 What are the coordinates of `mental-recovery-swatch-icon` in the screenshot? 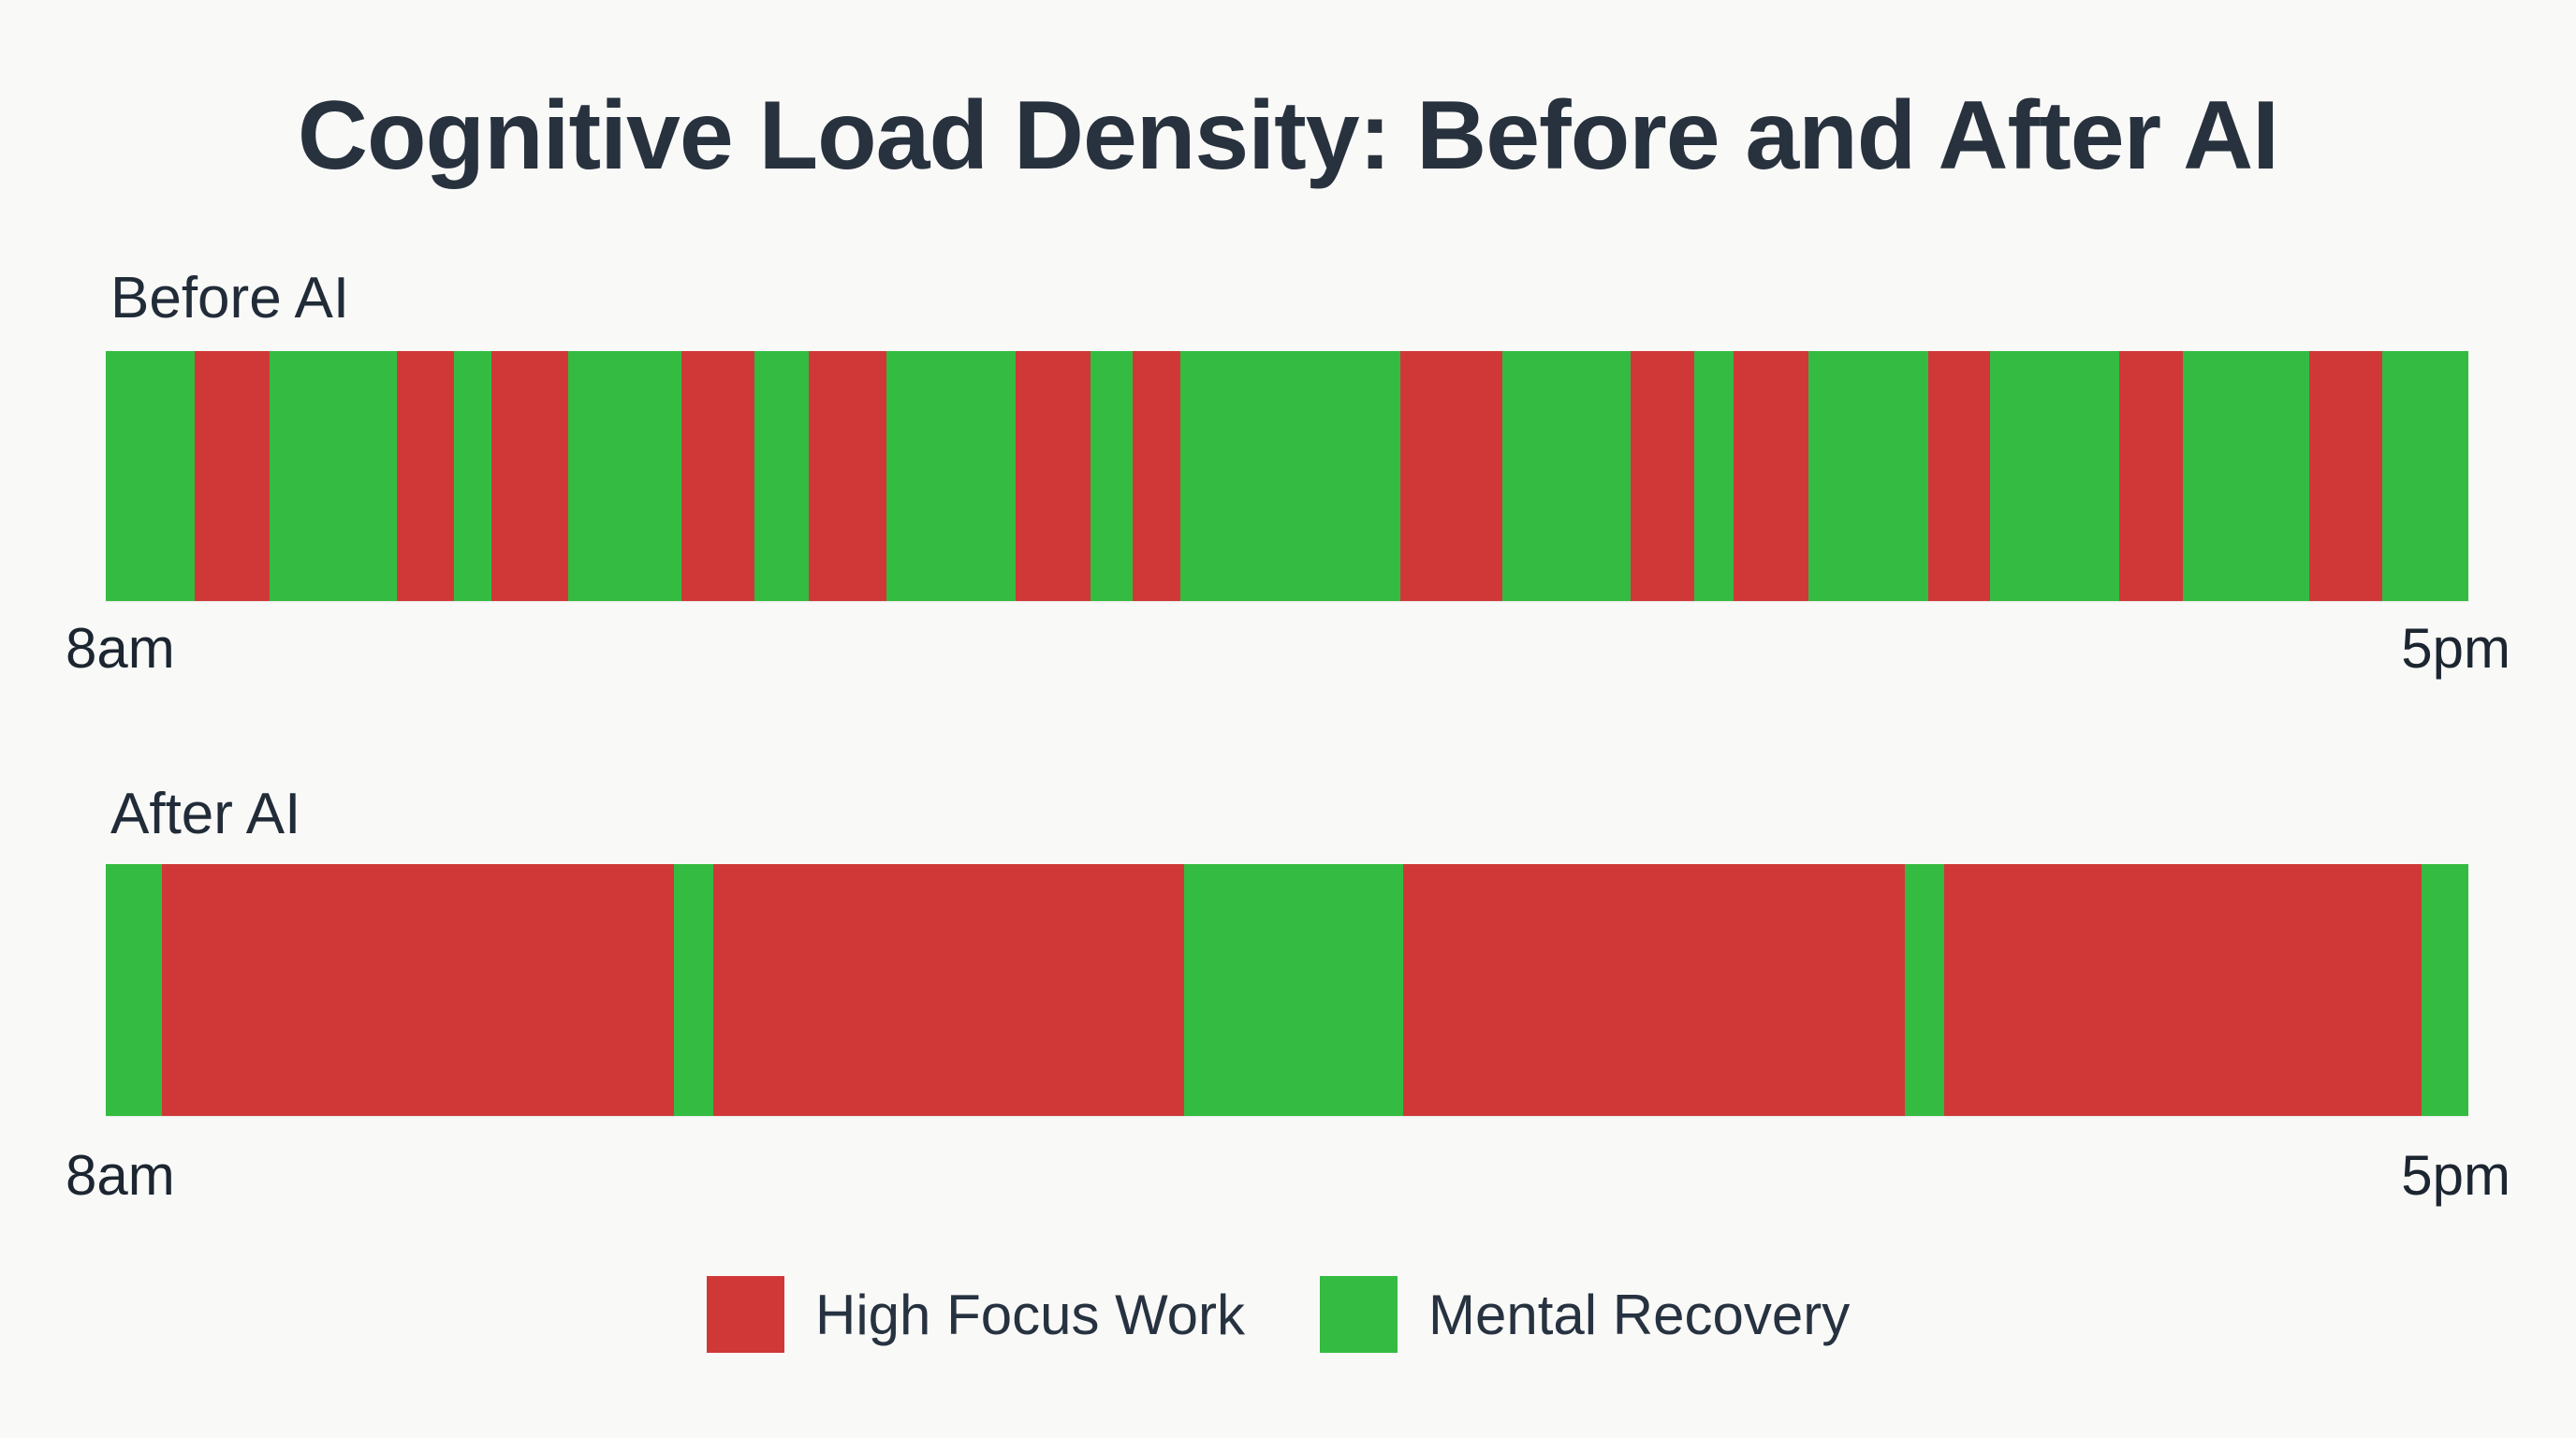 It's located at (1359, 1314).